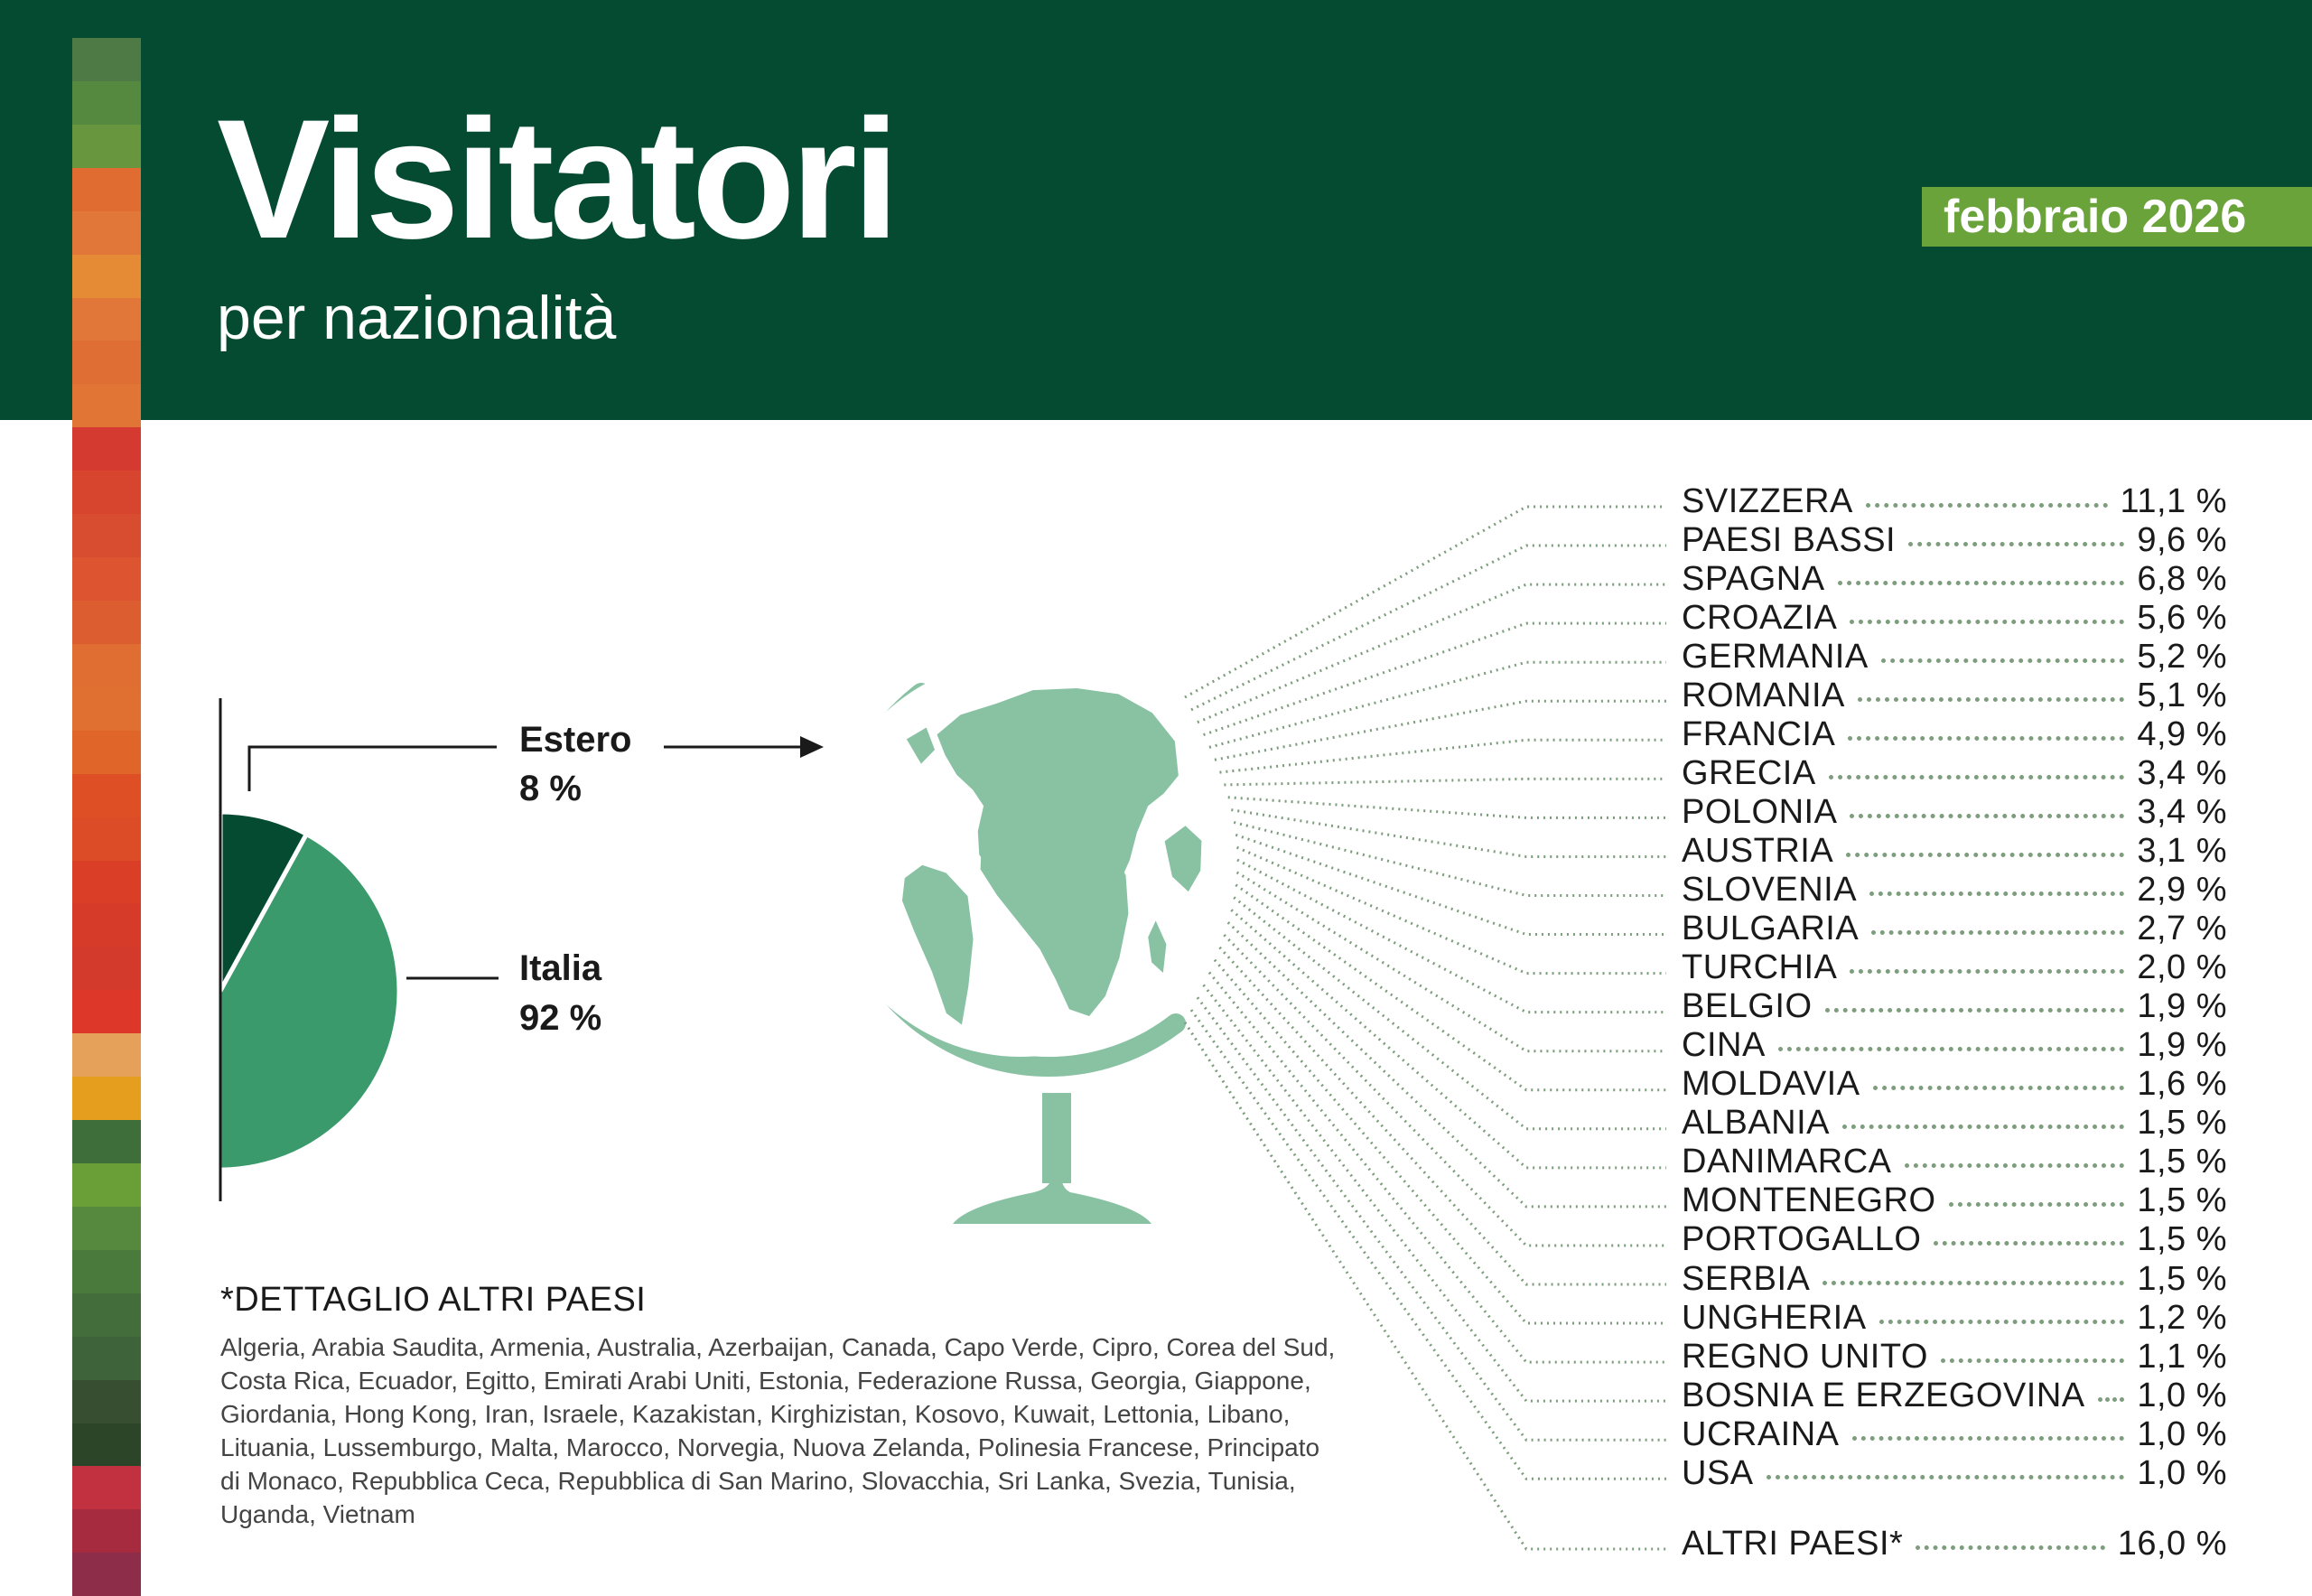 This screenshot has width=2312, height=1596. Describe the element at coordinates (2182, 695) in the screenshot. I see `country-share: 5,1 %` at that location.